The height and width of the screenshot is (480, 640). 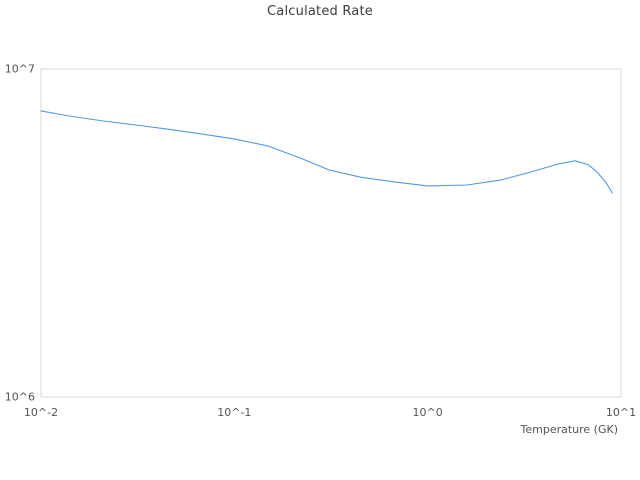 I want to click on x-tick-label: 10^1, so click(x=621, y=412).